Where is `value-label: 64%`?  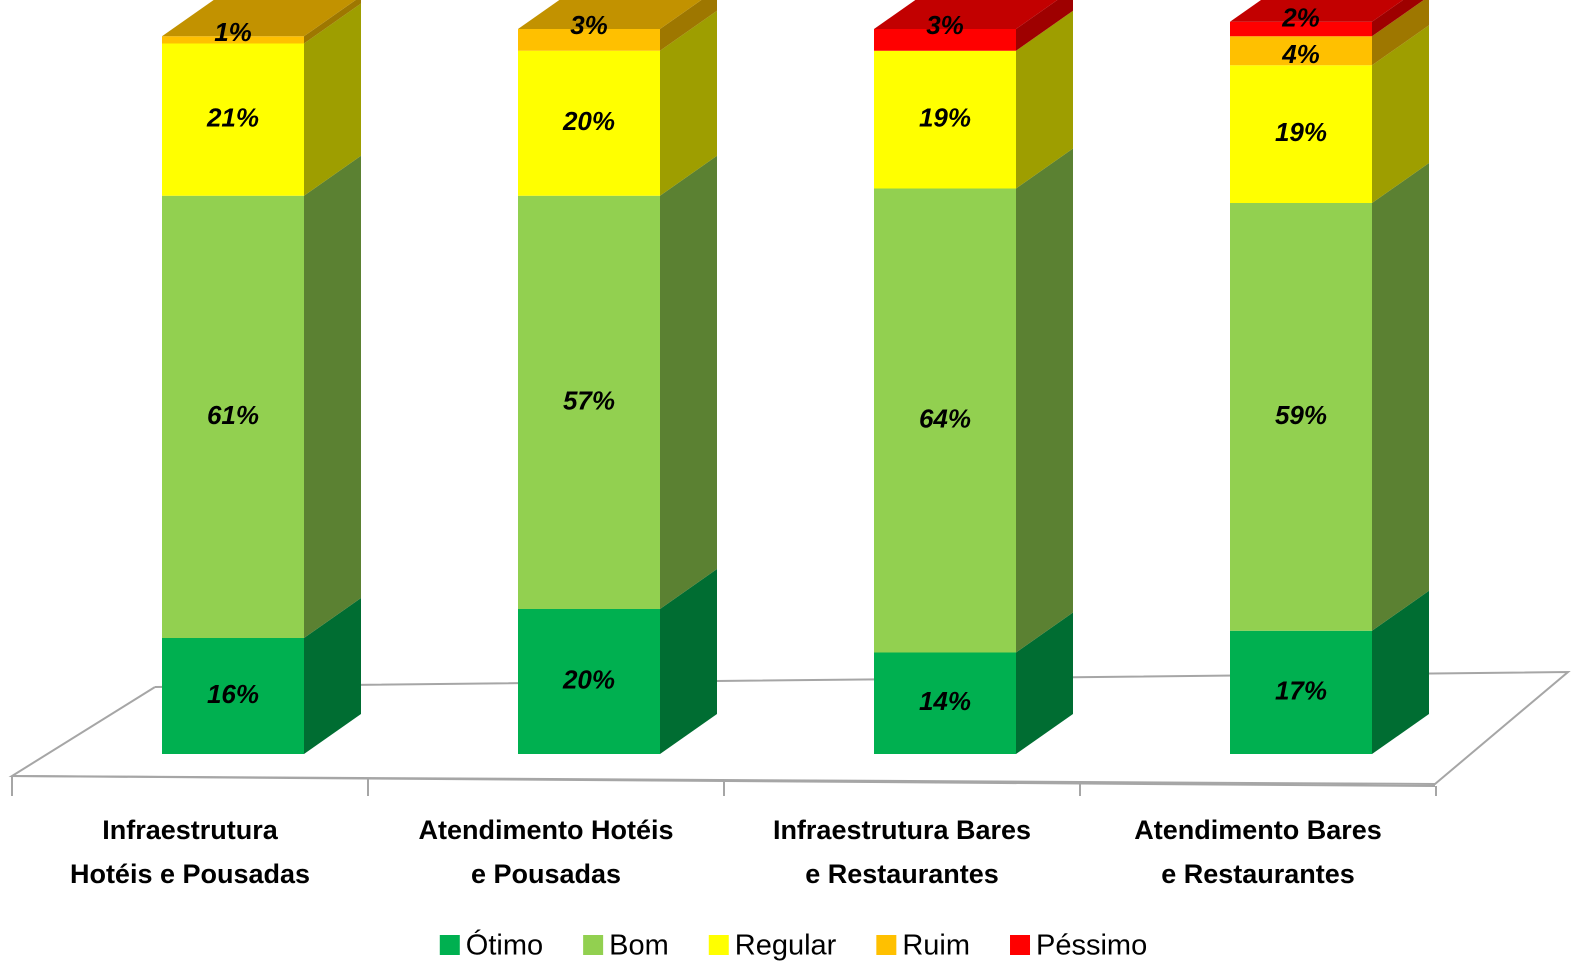 value-label: 64% is located at coordinates (945, 418).